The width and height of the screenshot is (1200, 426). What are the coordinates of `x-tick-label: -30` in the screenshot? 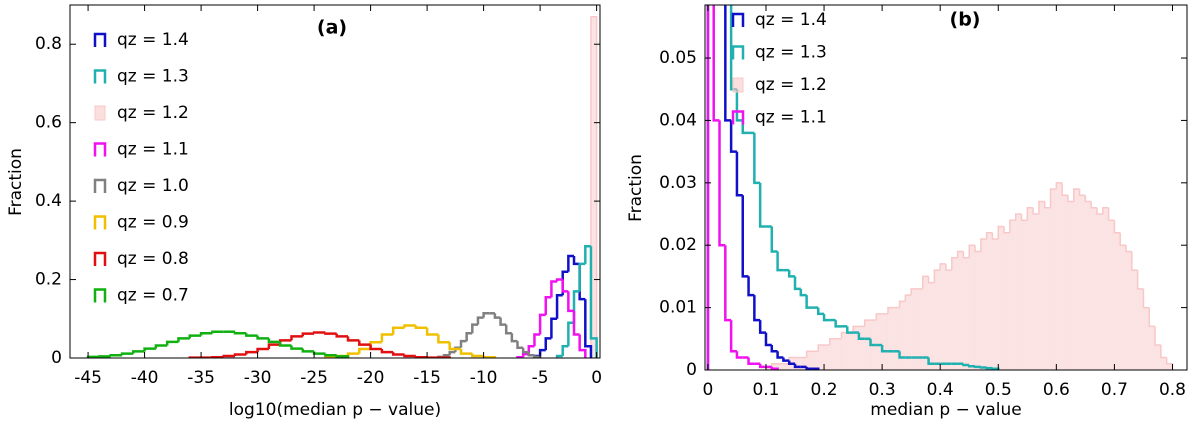 It's located at (258, 378).